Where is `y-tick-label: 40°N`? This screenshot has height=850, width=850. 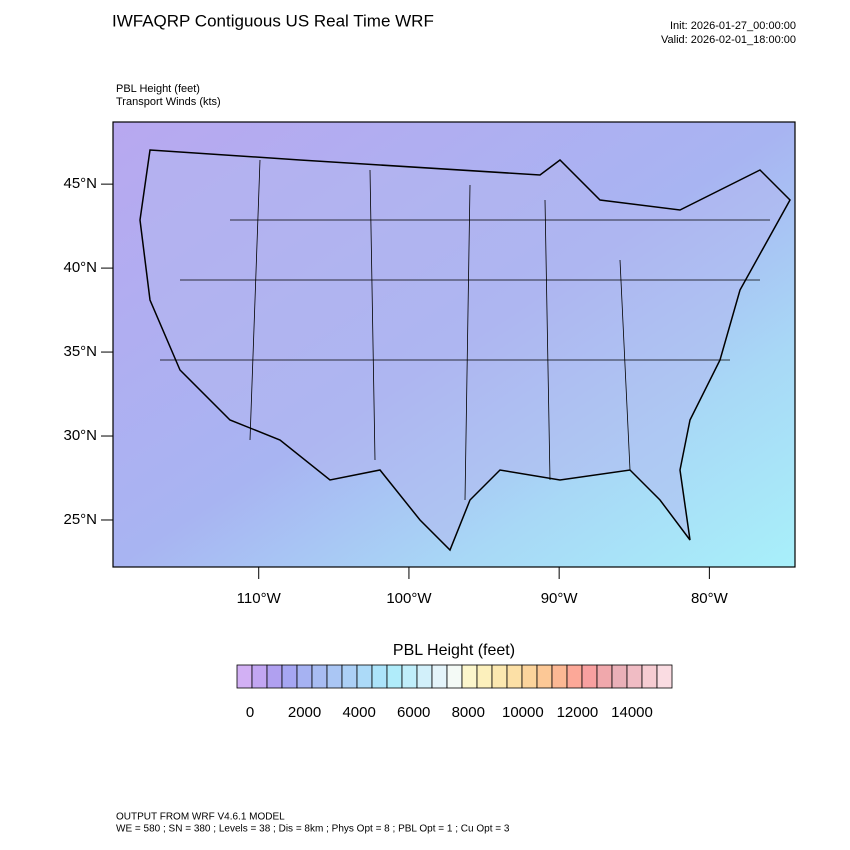 y-tick-label: 40°N is located at coordinates (80, 267).